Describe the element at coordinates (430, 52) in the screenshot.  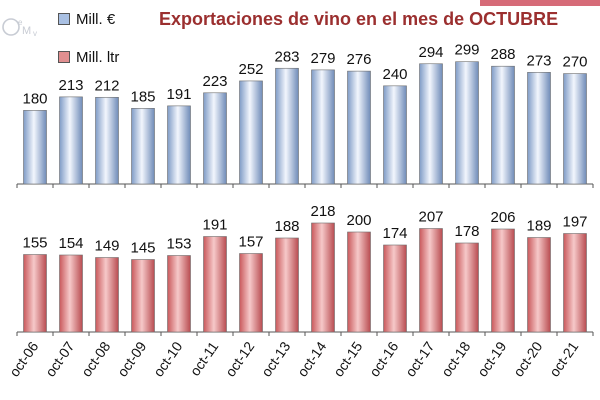
I see `euros-value-label-oct-17: 294` at that location.